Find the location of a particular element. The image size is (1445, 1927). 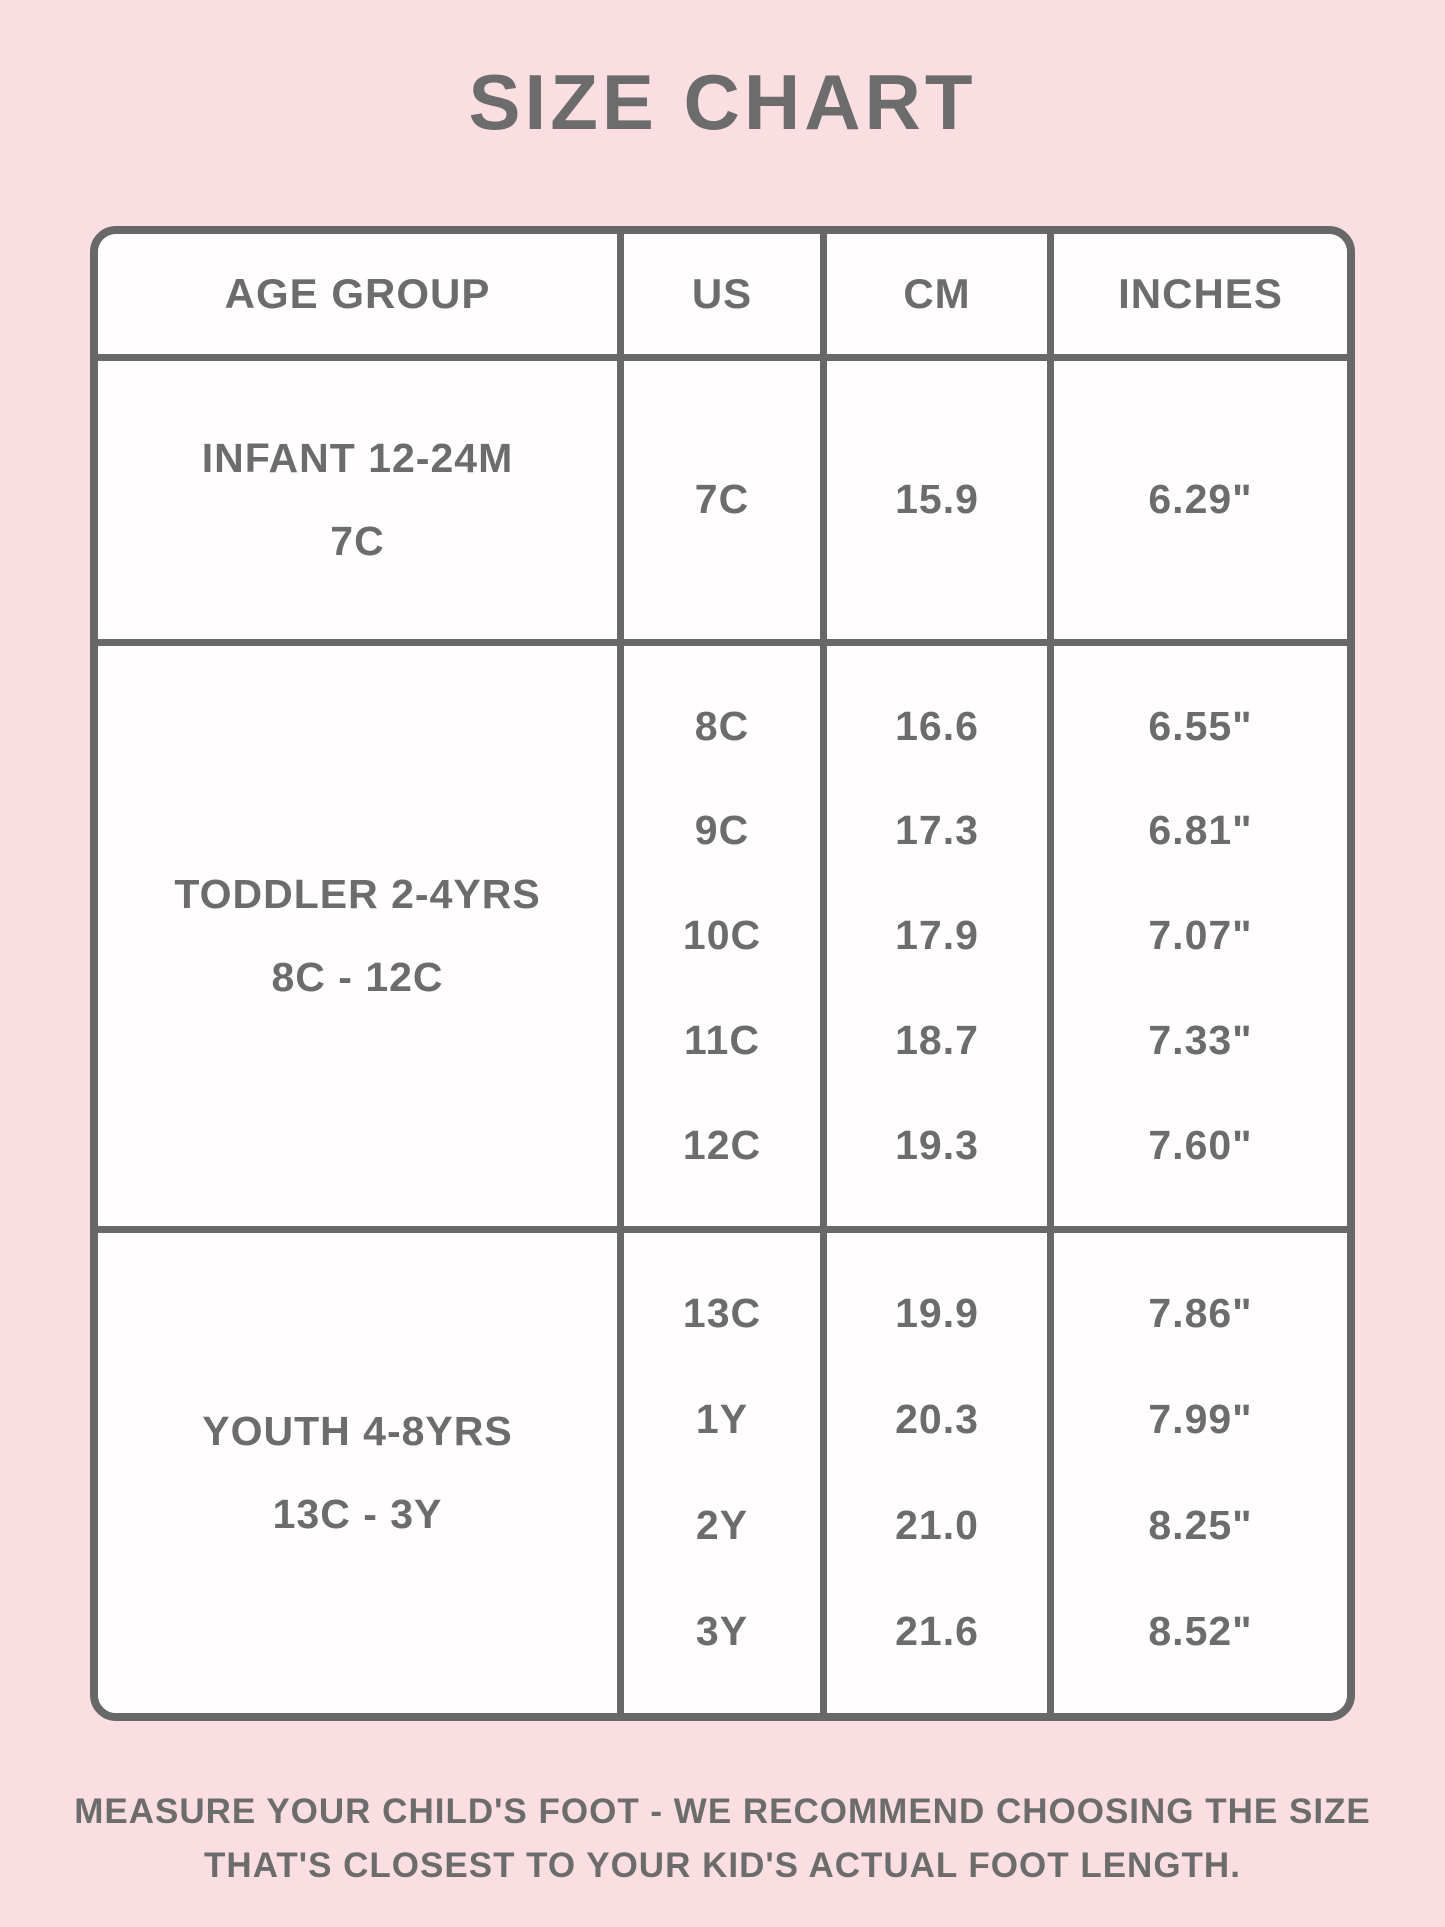

cm-value: 19.9 is located at coordinates (937, 1313).